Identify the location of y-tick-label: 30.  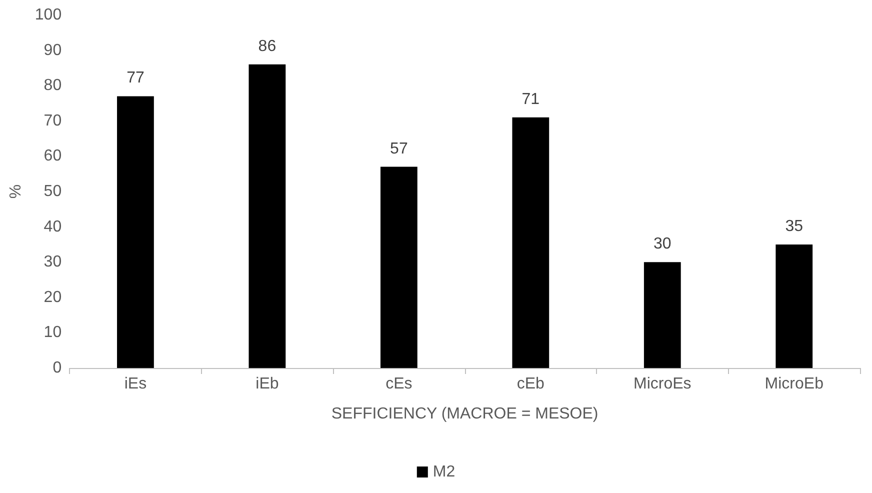
(53, 262).